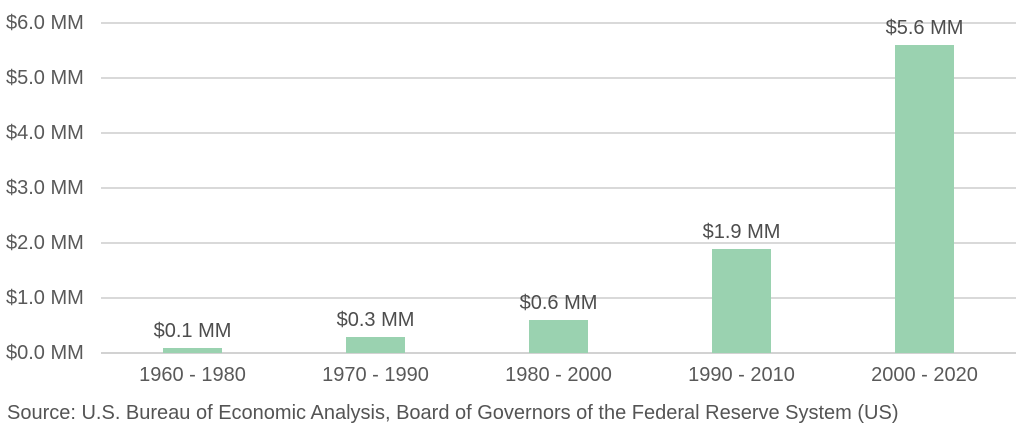 This screenshot has height=434, width=1023. What do you see at coordinates (375, 375) in the screenshot?
I see `x-axis-category-label: 1970 - 1990` at bounding box center [375, 375].